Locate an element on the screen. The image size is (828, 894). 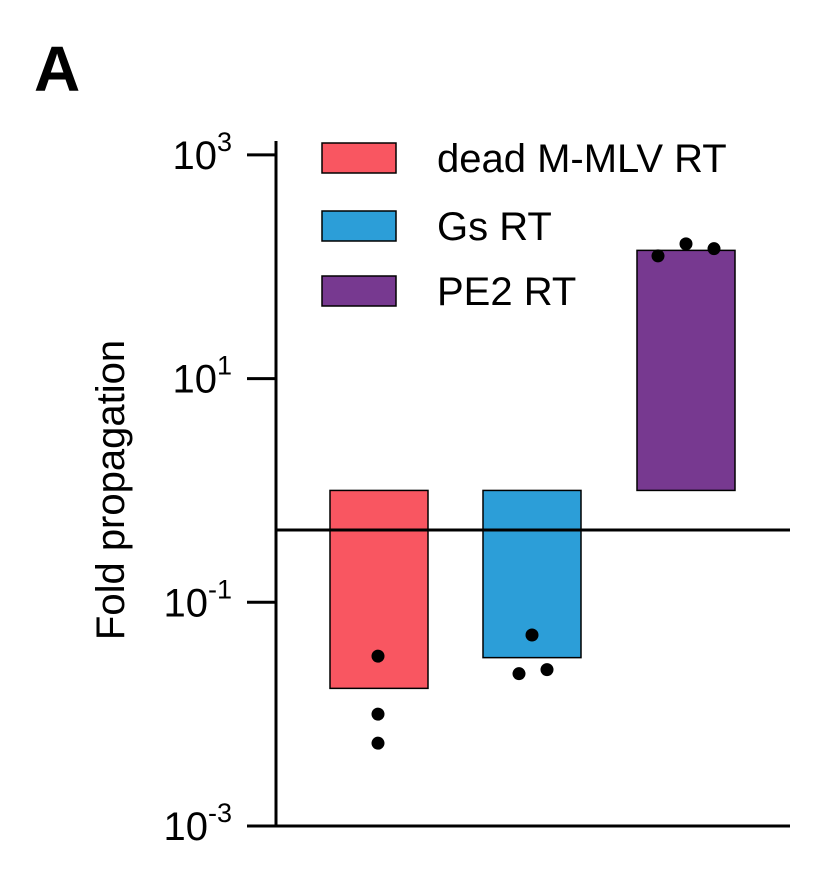
legend-label: dead M-MLV RT is located at coordinates (582, 159).